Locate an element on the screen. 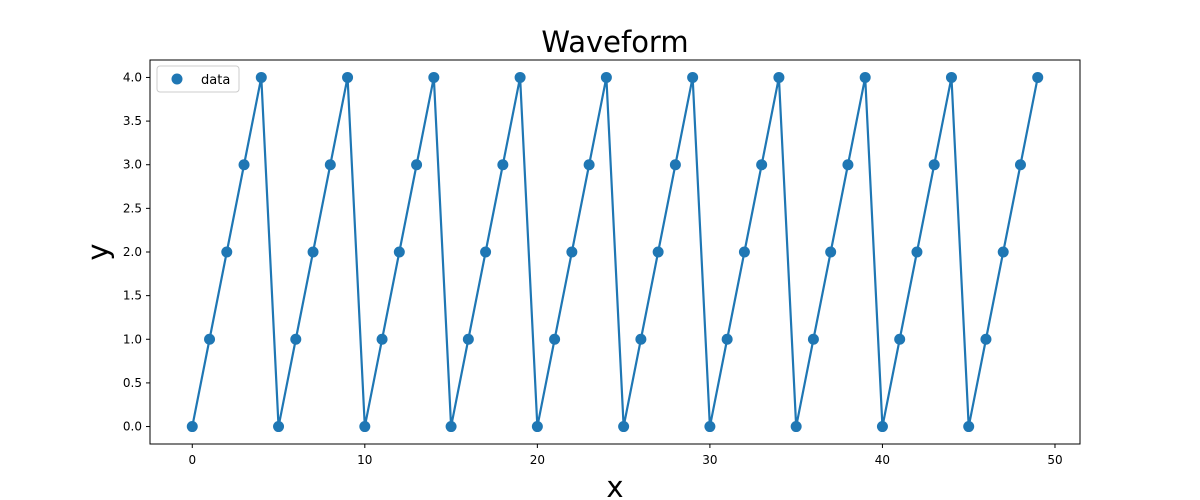 The width and height of the screenshot is (1200, 500). x-axis-ticks: 0 10 20 30 40 50 is located at coordinates (625, 455).